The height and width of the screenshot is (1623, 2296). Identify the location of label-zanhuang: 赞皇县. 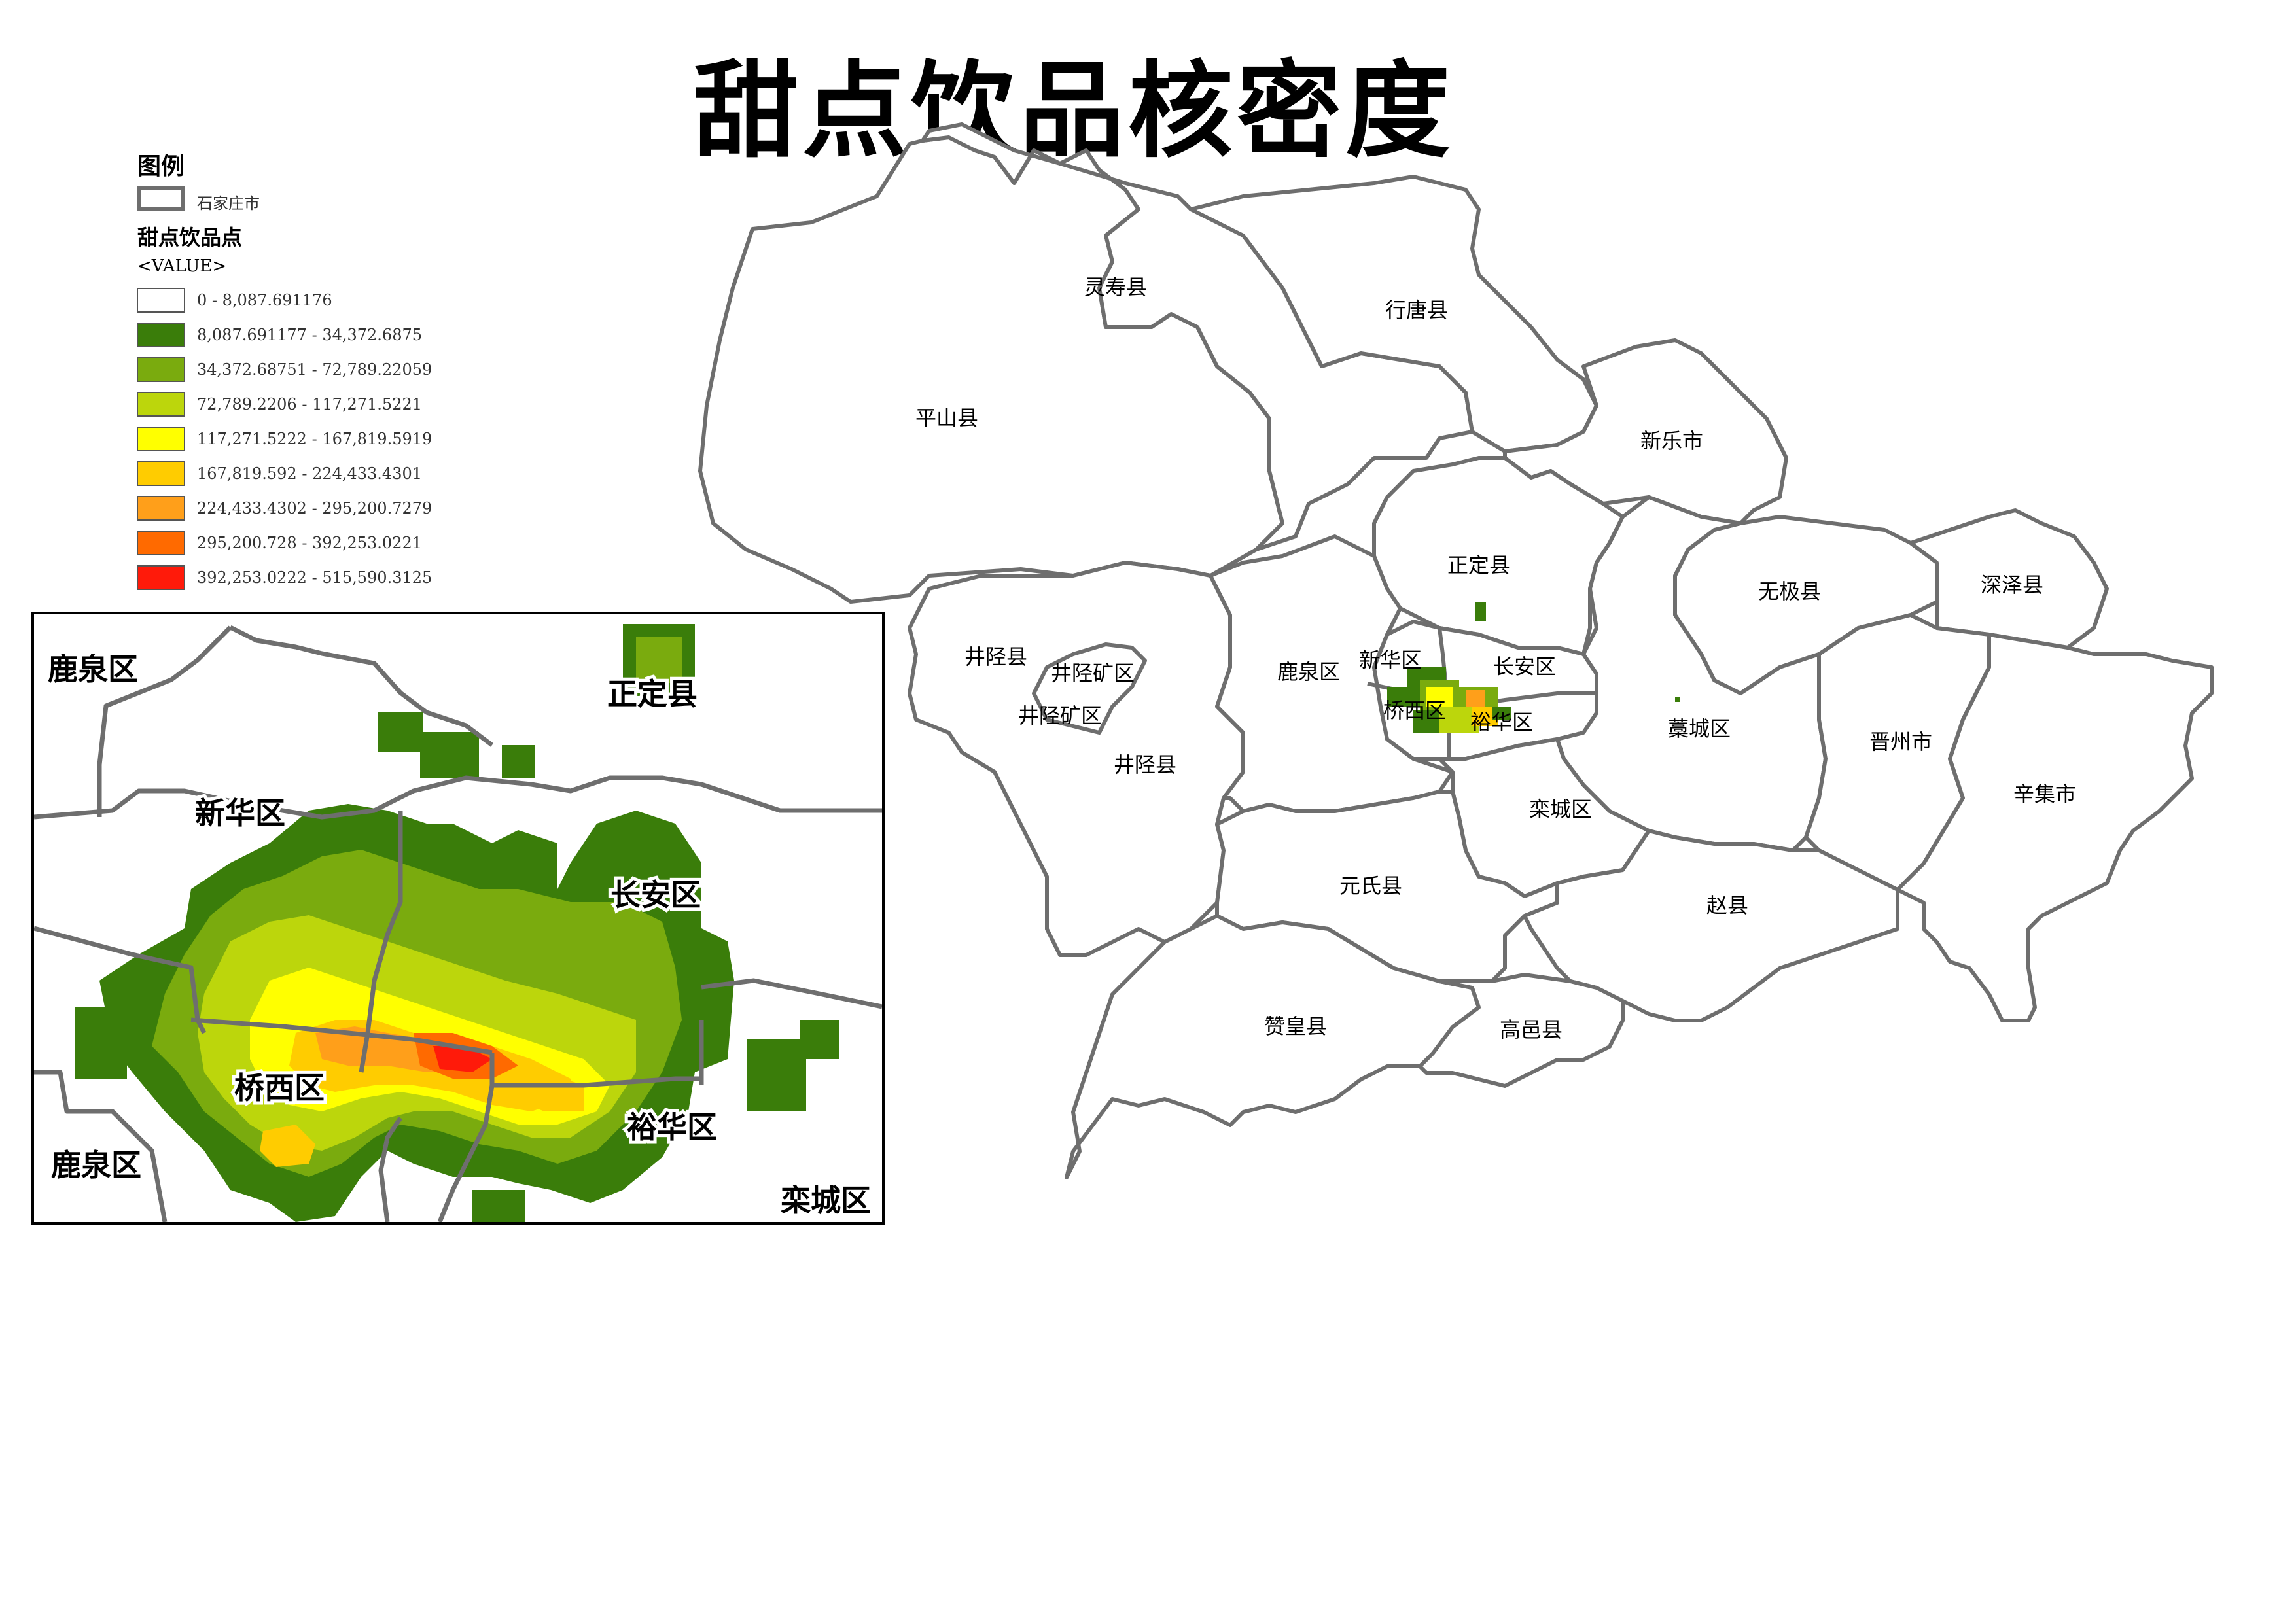
(1295, 1026).